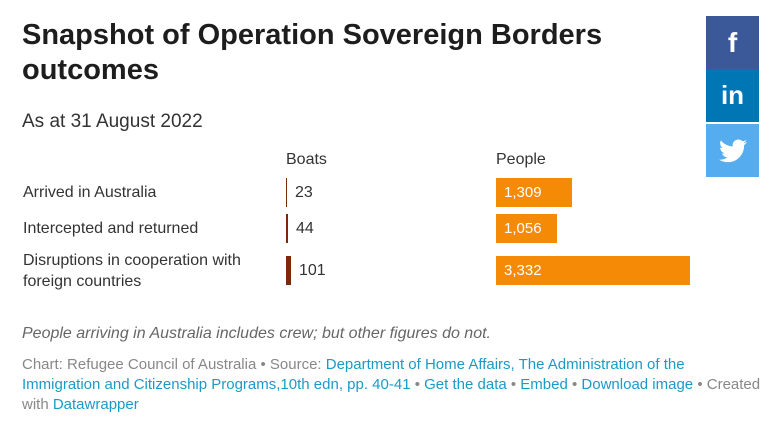  I want to click on facebook-share-button: f, so click(732, 42).